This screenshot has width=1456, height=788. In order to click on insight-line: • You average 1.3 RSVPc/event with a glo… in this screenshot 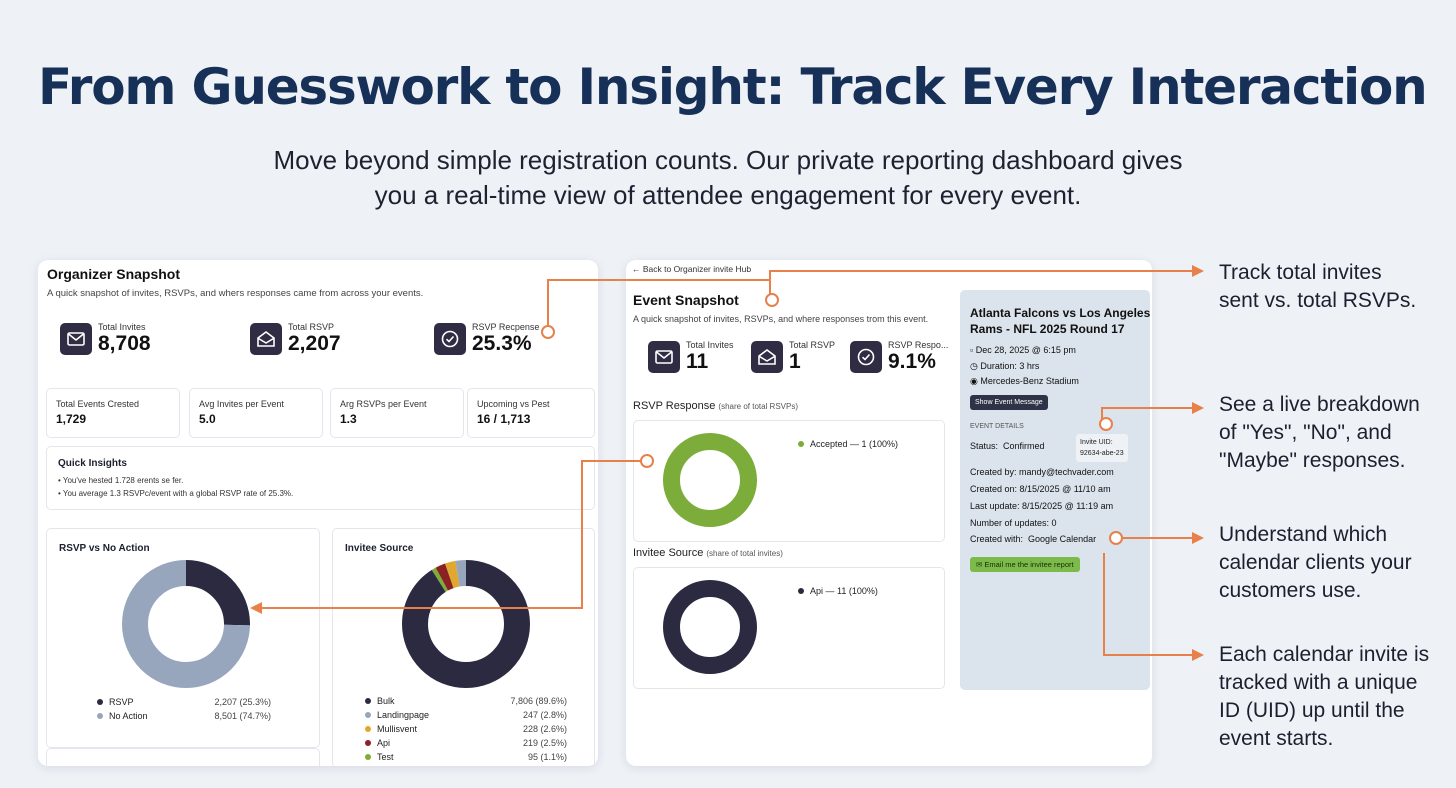, I will do `click(176, 493)`.